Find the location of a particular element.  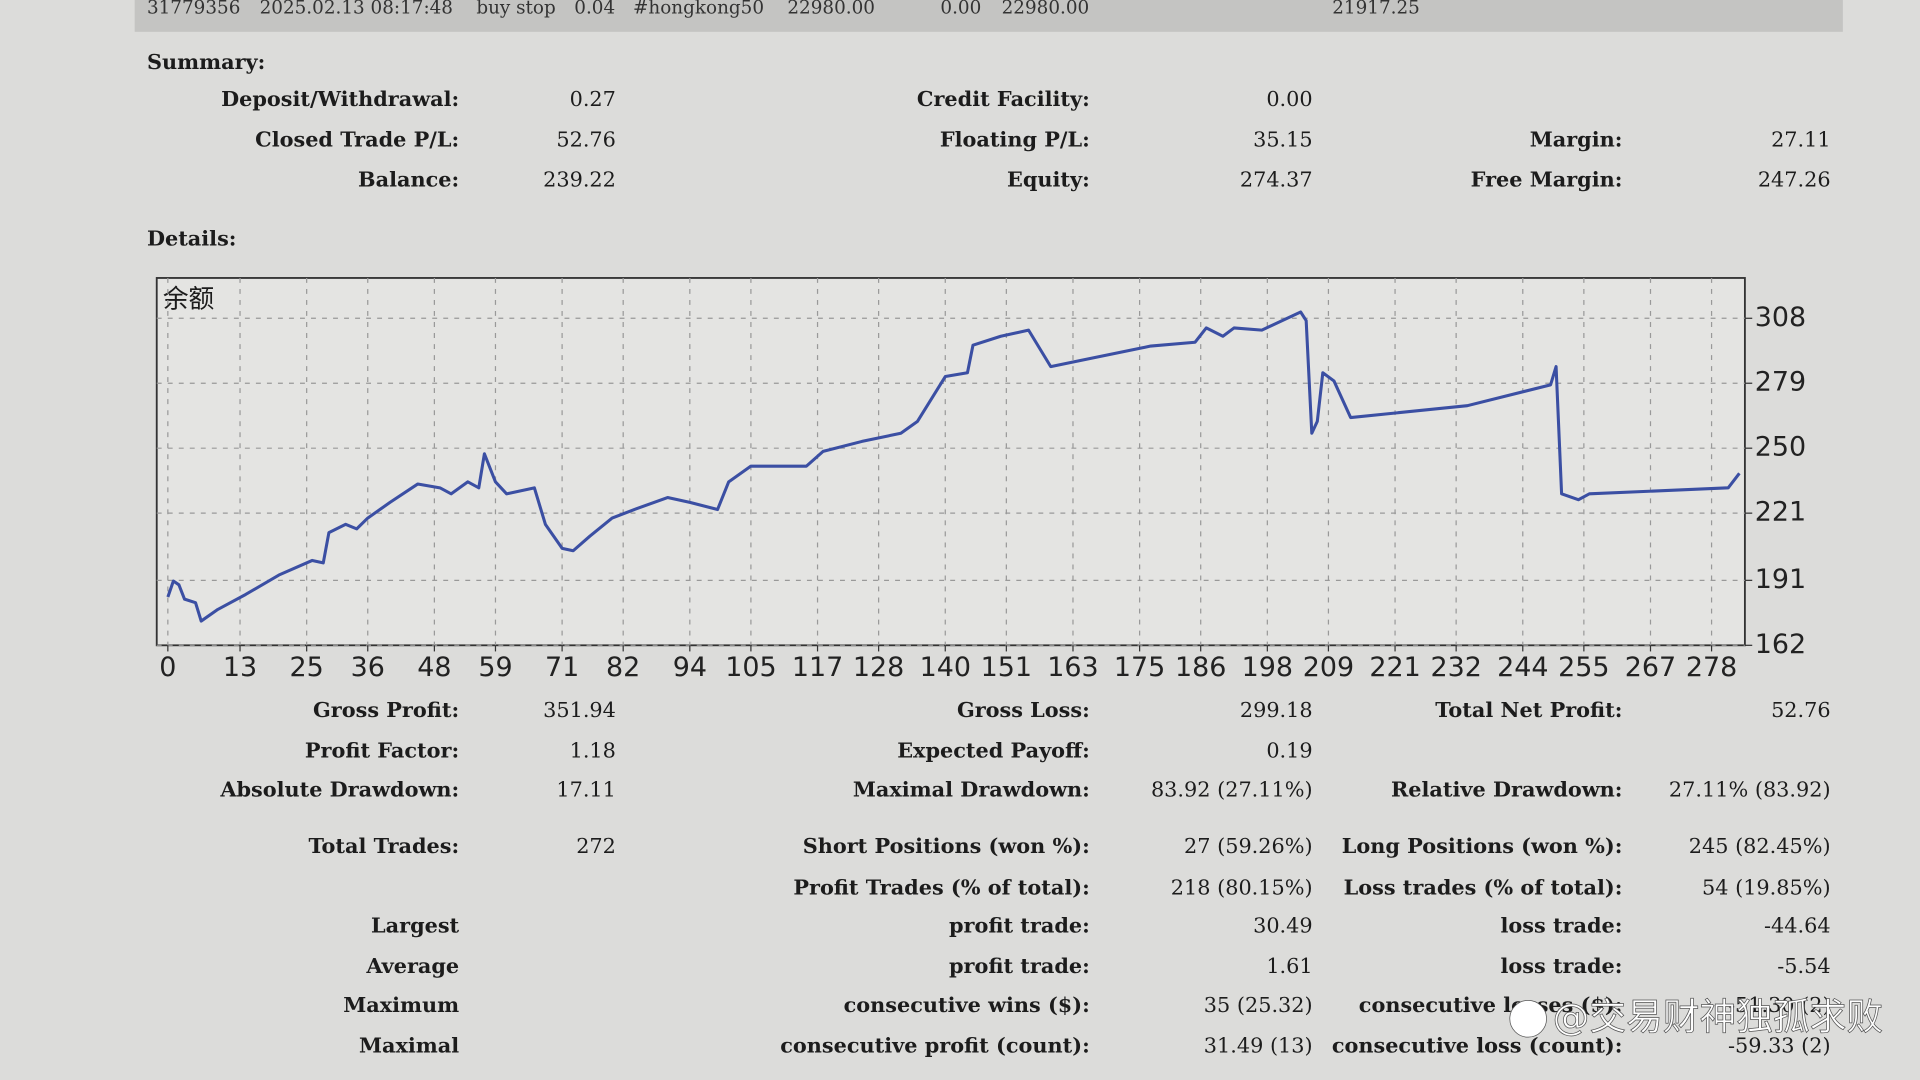

field-label: Balance: is located at coordinates (408, 179).